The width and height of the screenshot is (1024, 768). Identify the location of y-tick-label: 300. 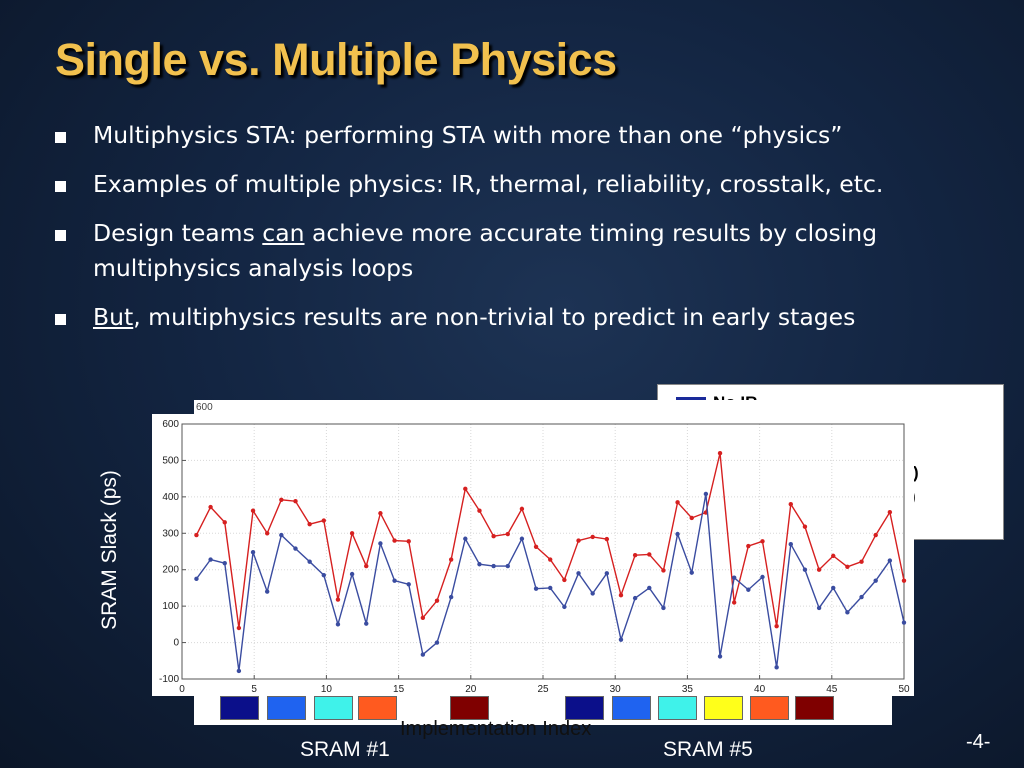
(170, 533).